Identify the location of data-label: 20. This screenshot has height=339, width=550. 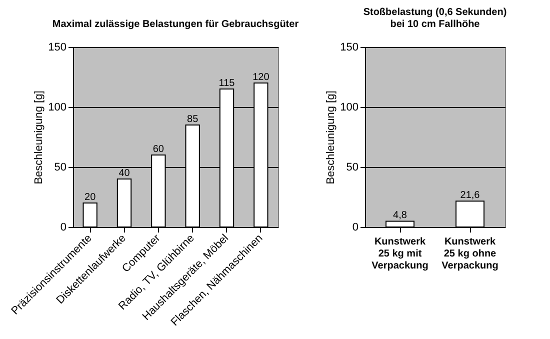
(90, 197).